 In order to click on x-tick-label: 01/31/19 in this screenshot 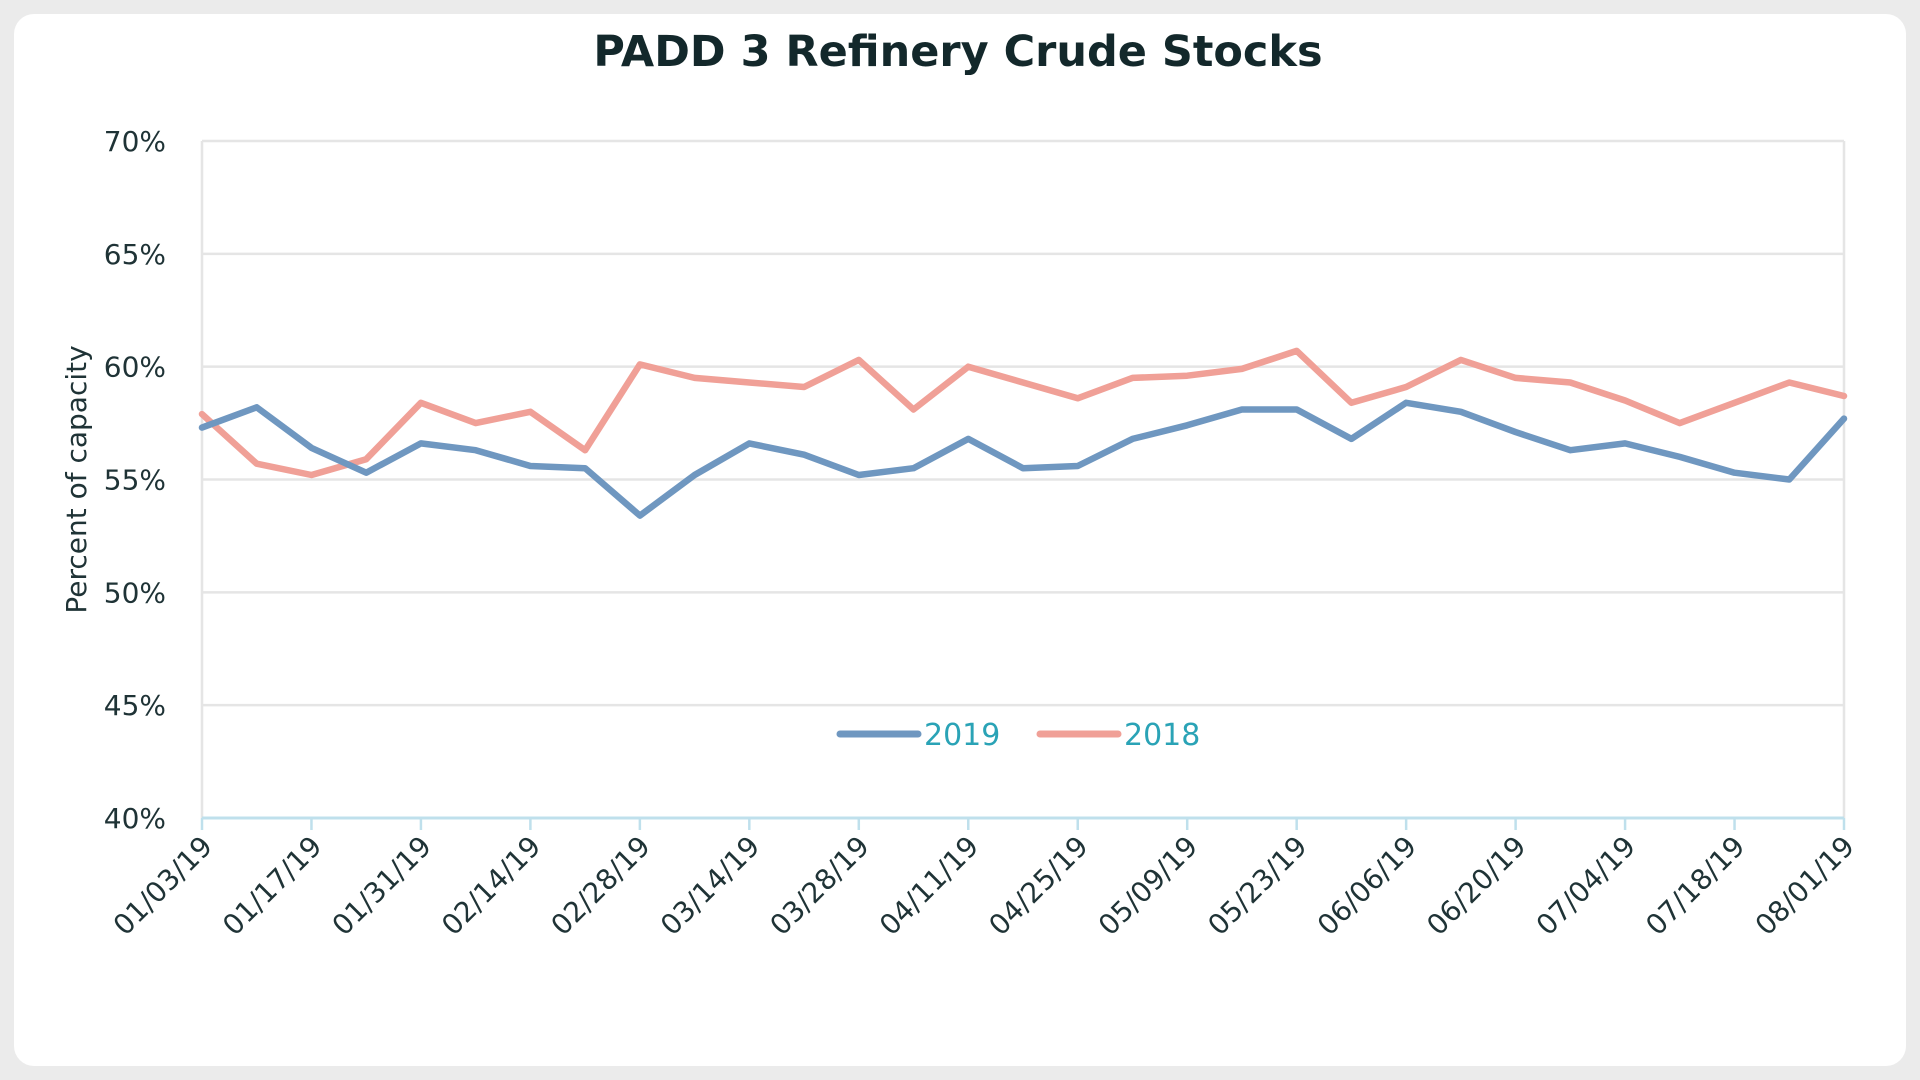, I will do `click(382, 886)`.